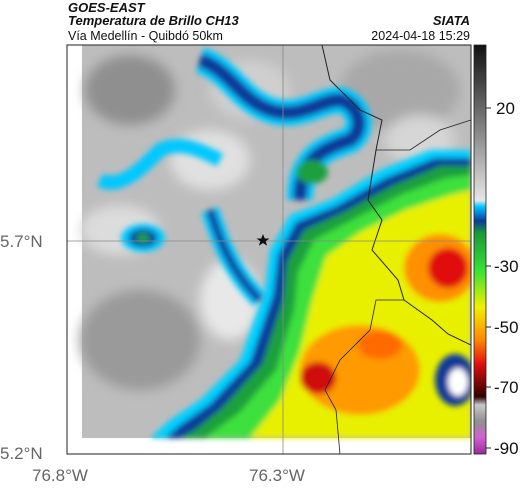 Image resolution: width=526 pixels, height=491 pixels. I want to click on location-subtitle: Vía Medellín - Quibdó 50km, so click(145, 36).